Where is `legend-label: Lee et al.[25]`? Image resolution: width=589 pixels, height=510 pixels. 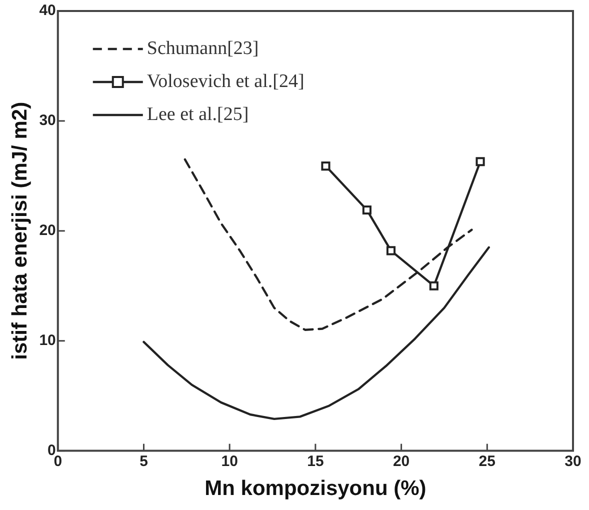
legend-label: Lee et al.[25] is located at coordinates (197, 114).